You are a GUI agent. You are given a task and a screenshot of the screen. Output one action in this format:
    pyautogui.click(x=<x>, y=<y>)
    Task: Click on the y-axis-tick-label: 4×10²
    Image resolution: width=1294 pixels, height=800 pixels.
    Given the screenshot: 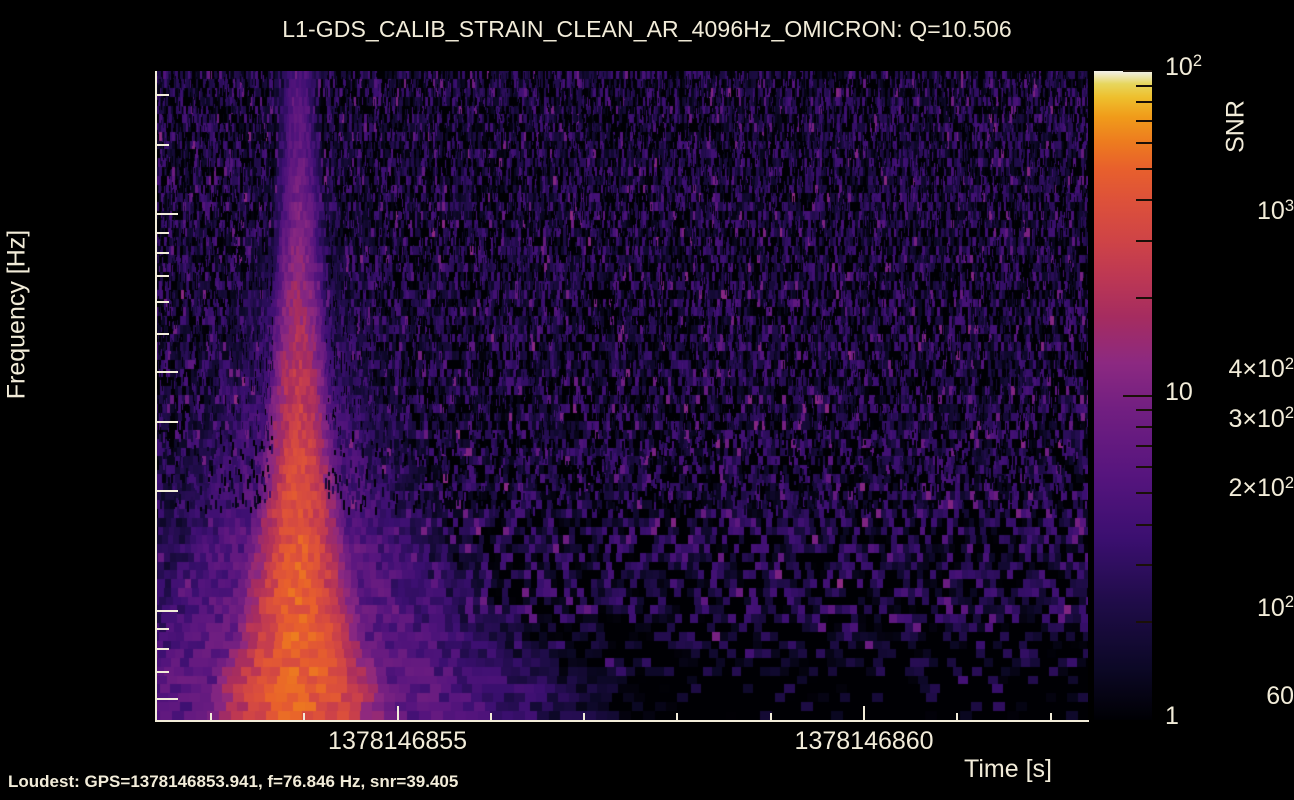 What is the action you would take?
    pyautogui.click(x=1261, y=369)
    